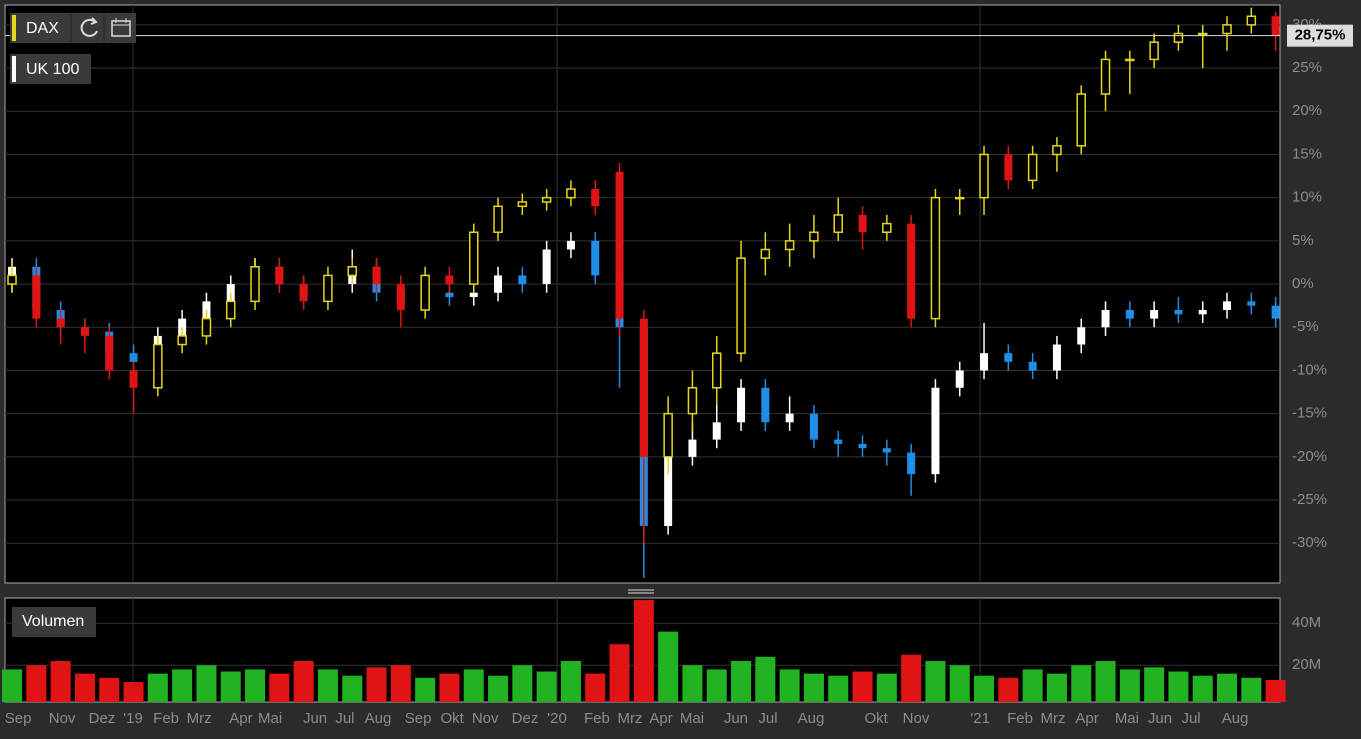 The height and width of the screenshot is (739, 1361). I want to click on legend-label: DAX, so click(42, 28).